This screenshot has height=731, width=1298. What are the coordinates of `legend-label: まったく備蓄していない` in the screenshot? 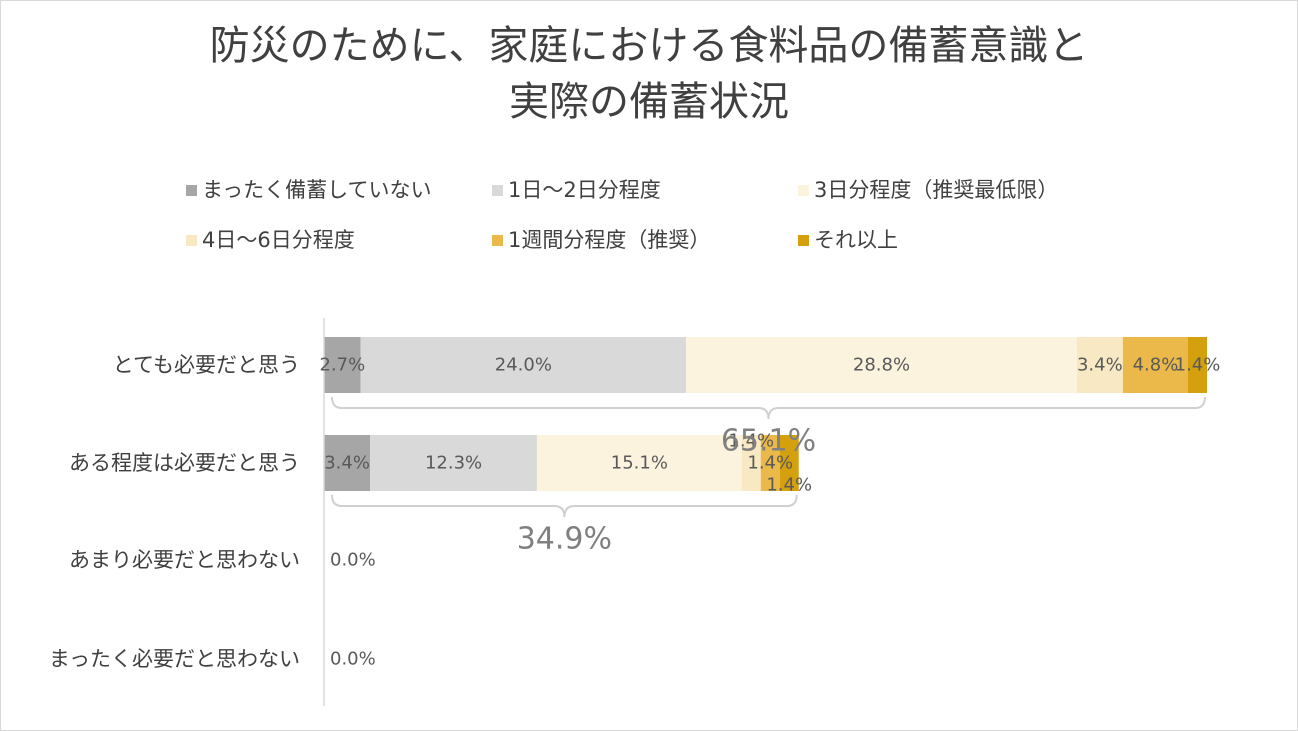 It's located at (317, 190).